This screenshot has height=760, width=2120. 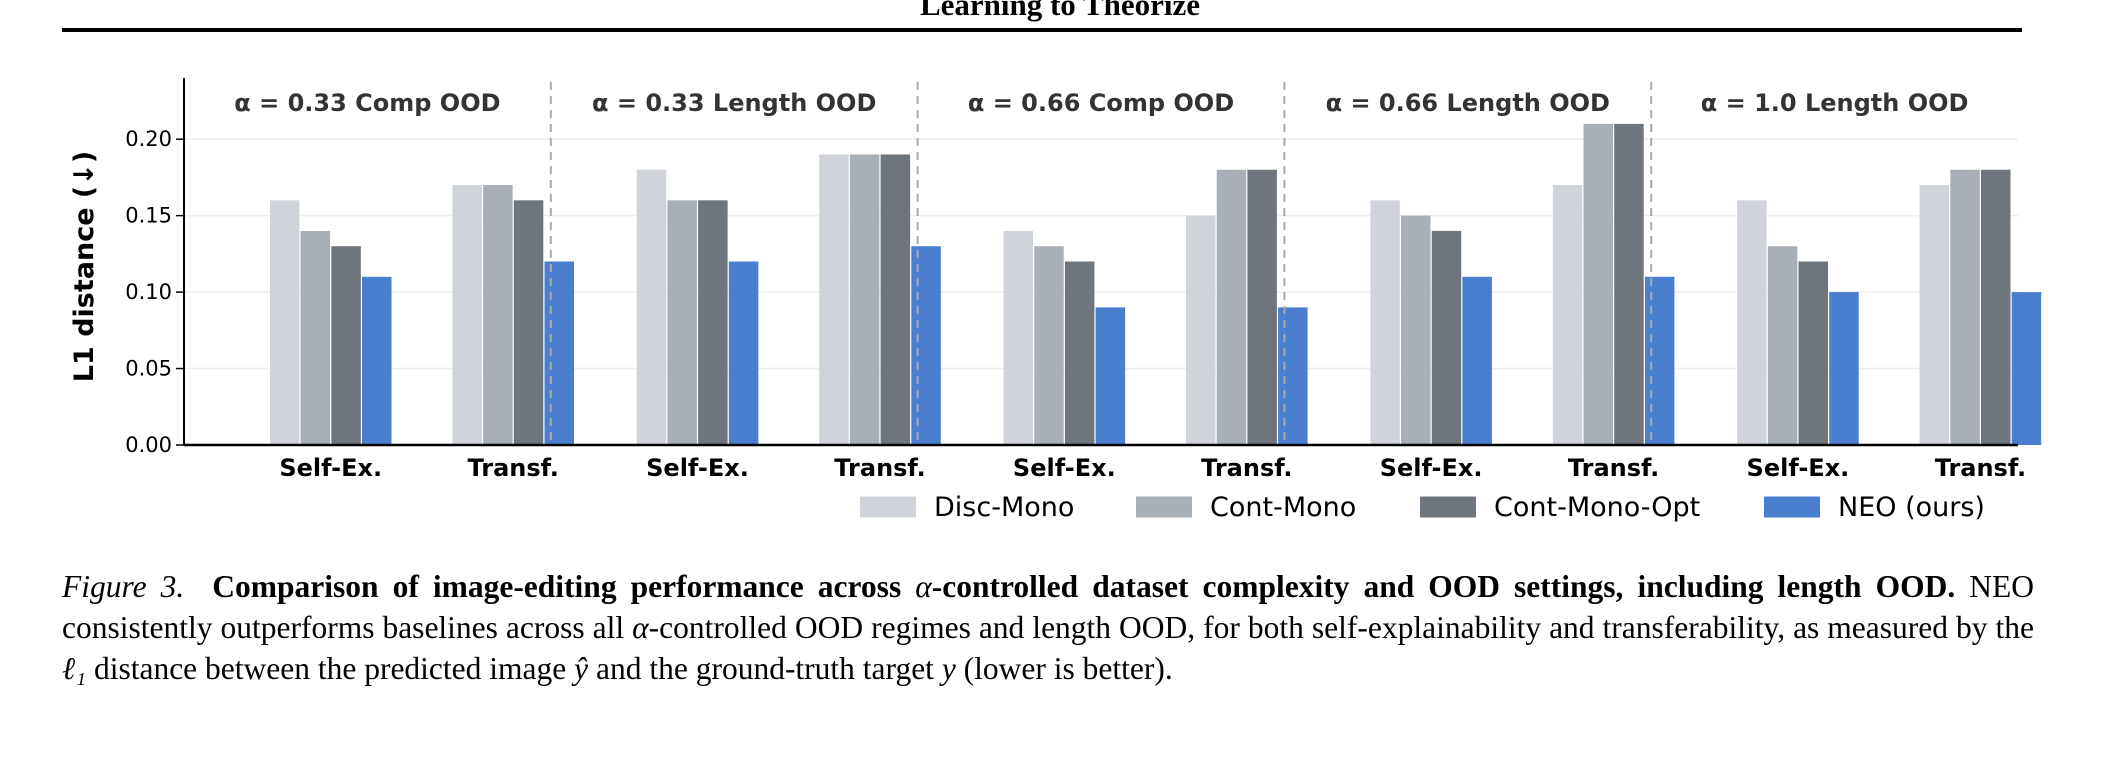 What do you see at coordinates (148, 292) in the screenshot?
I see `y-tick-label: 0.10` at bounding box center [148, 292].